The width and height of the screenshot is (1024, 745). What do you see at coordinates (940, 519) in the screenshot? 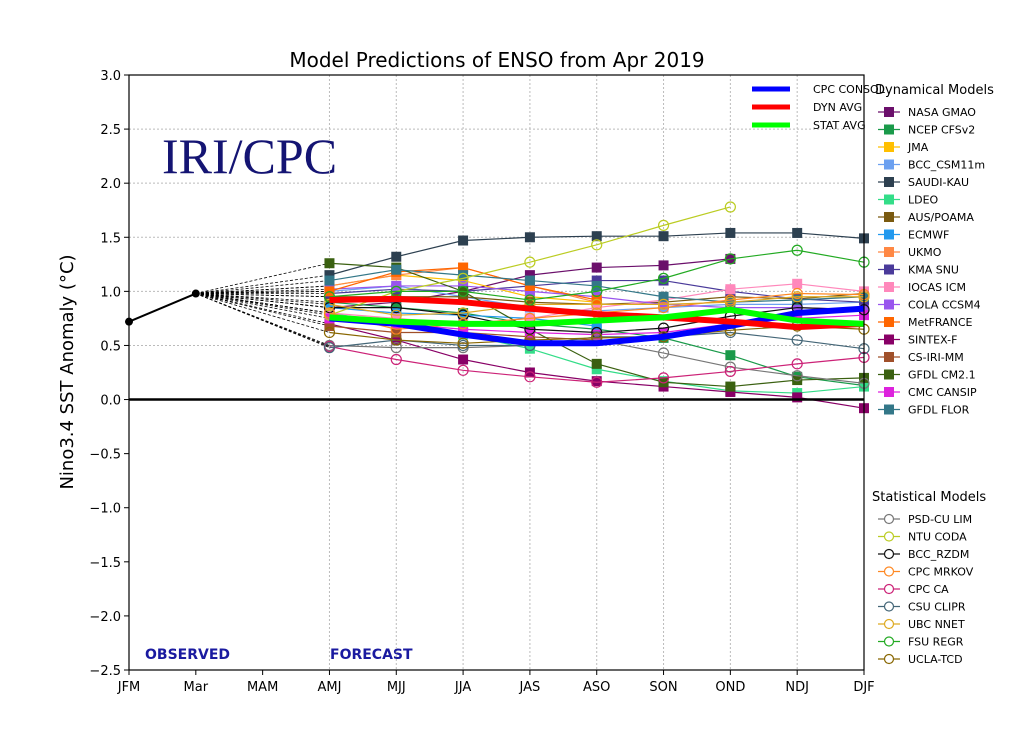
I see `legend-label: PSD-CU LIM` at bounding box center [940, 519].